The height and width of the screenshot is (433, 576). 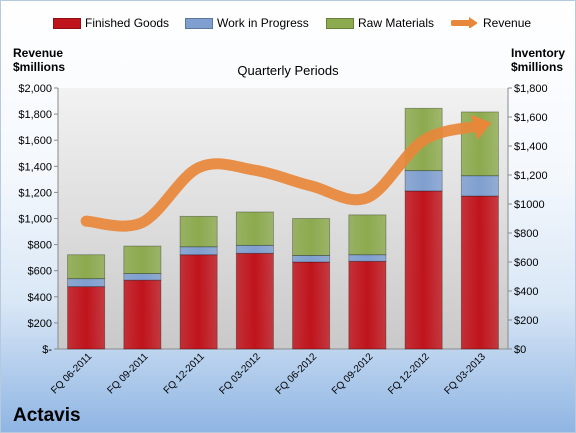 I want to click on company-name: Actavis, so click(x=47, y=415).